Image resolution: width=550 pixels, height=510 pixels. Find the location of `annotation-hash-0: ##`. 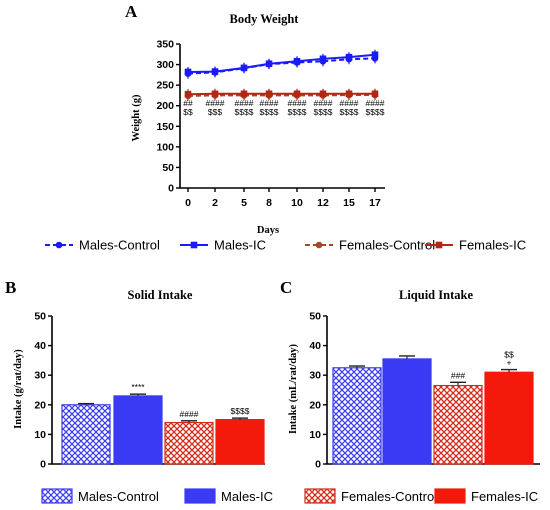

annotation-hash-0: ## is located at coordinates (188, 103).